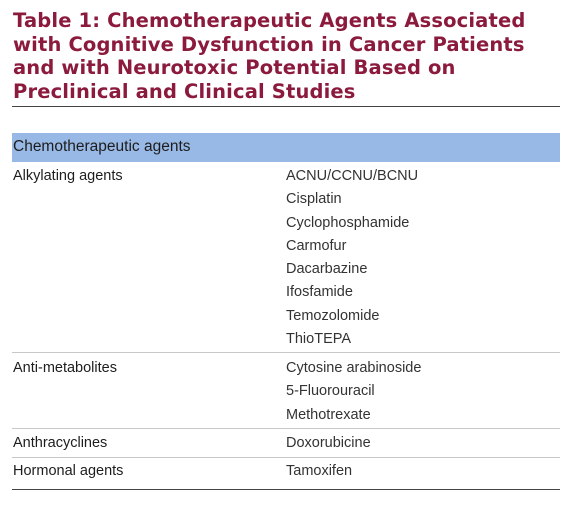  I want to click on agent-item: Methotrexate, so click(328, 414).